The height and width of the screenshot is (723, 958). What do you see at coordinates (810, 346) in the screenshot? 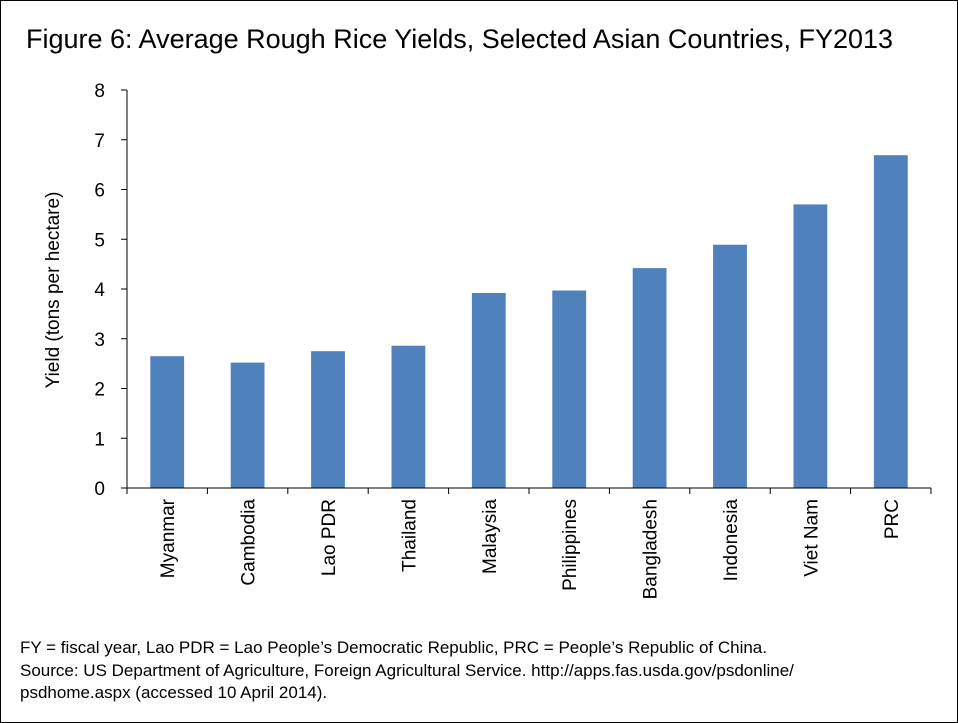
I see `bar-viet-nam` at bounding box center [810, 346].